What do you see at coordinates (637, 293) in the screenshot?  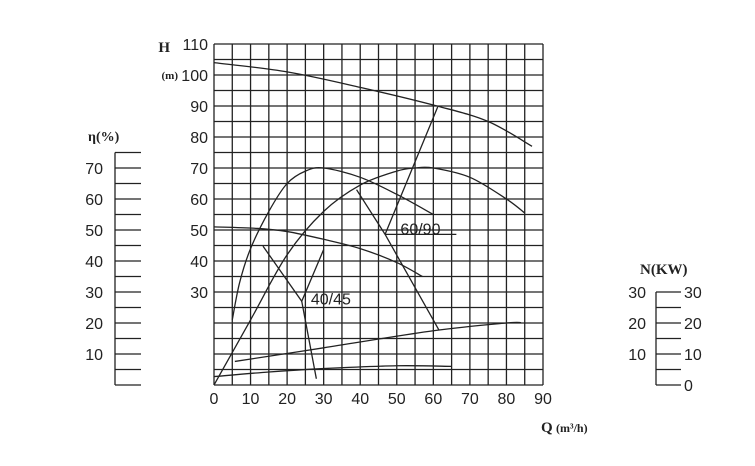 I see `power-tick-label-left: 30` at bounding box center [637, 293].